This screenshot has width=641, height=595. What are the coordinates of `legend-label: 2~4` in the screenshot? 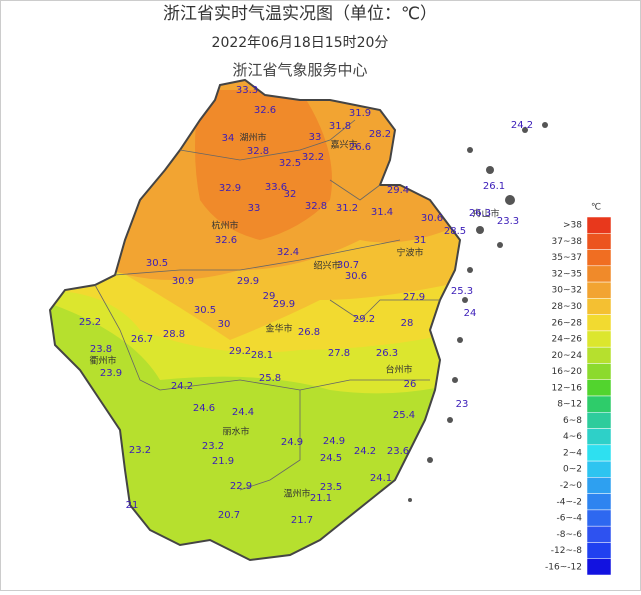 It's located at (572, 453).